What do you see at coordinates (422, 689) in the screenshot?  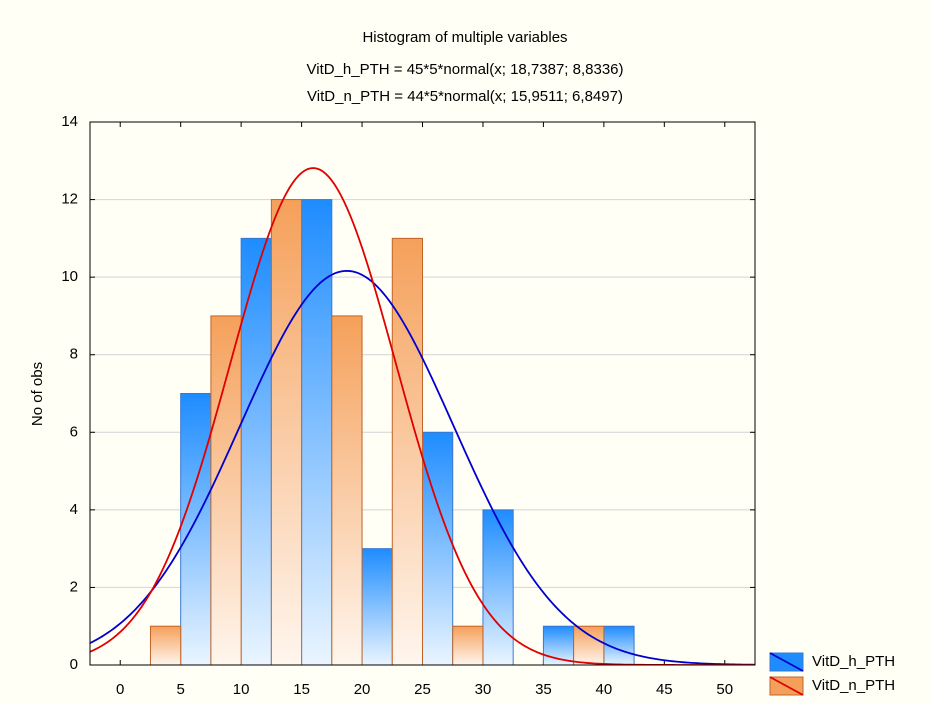 I see `x-tick-label: 25` at bounding box center [422, 689].